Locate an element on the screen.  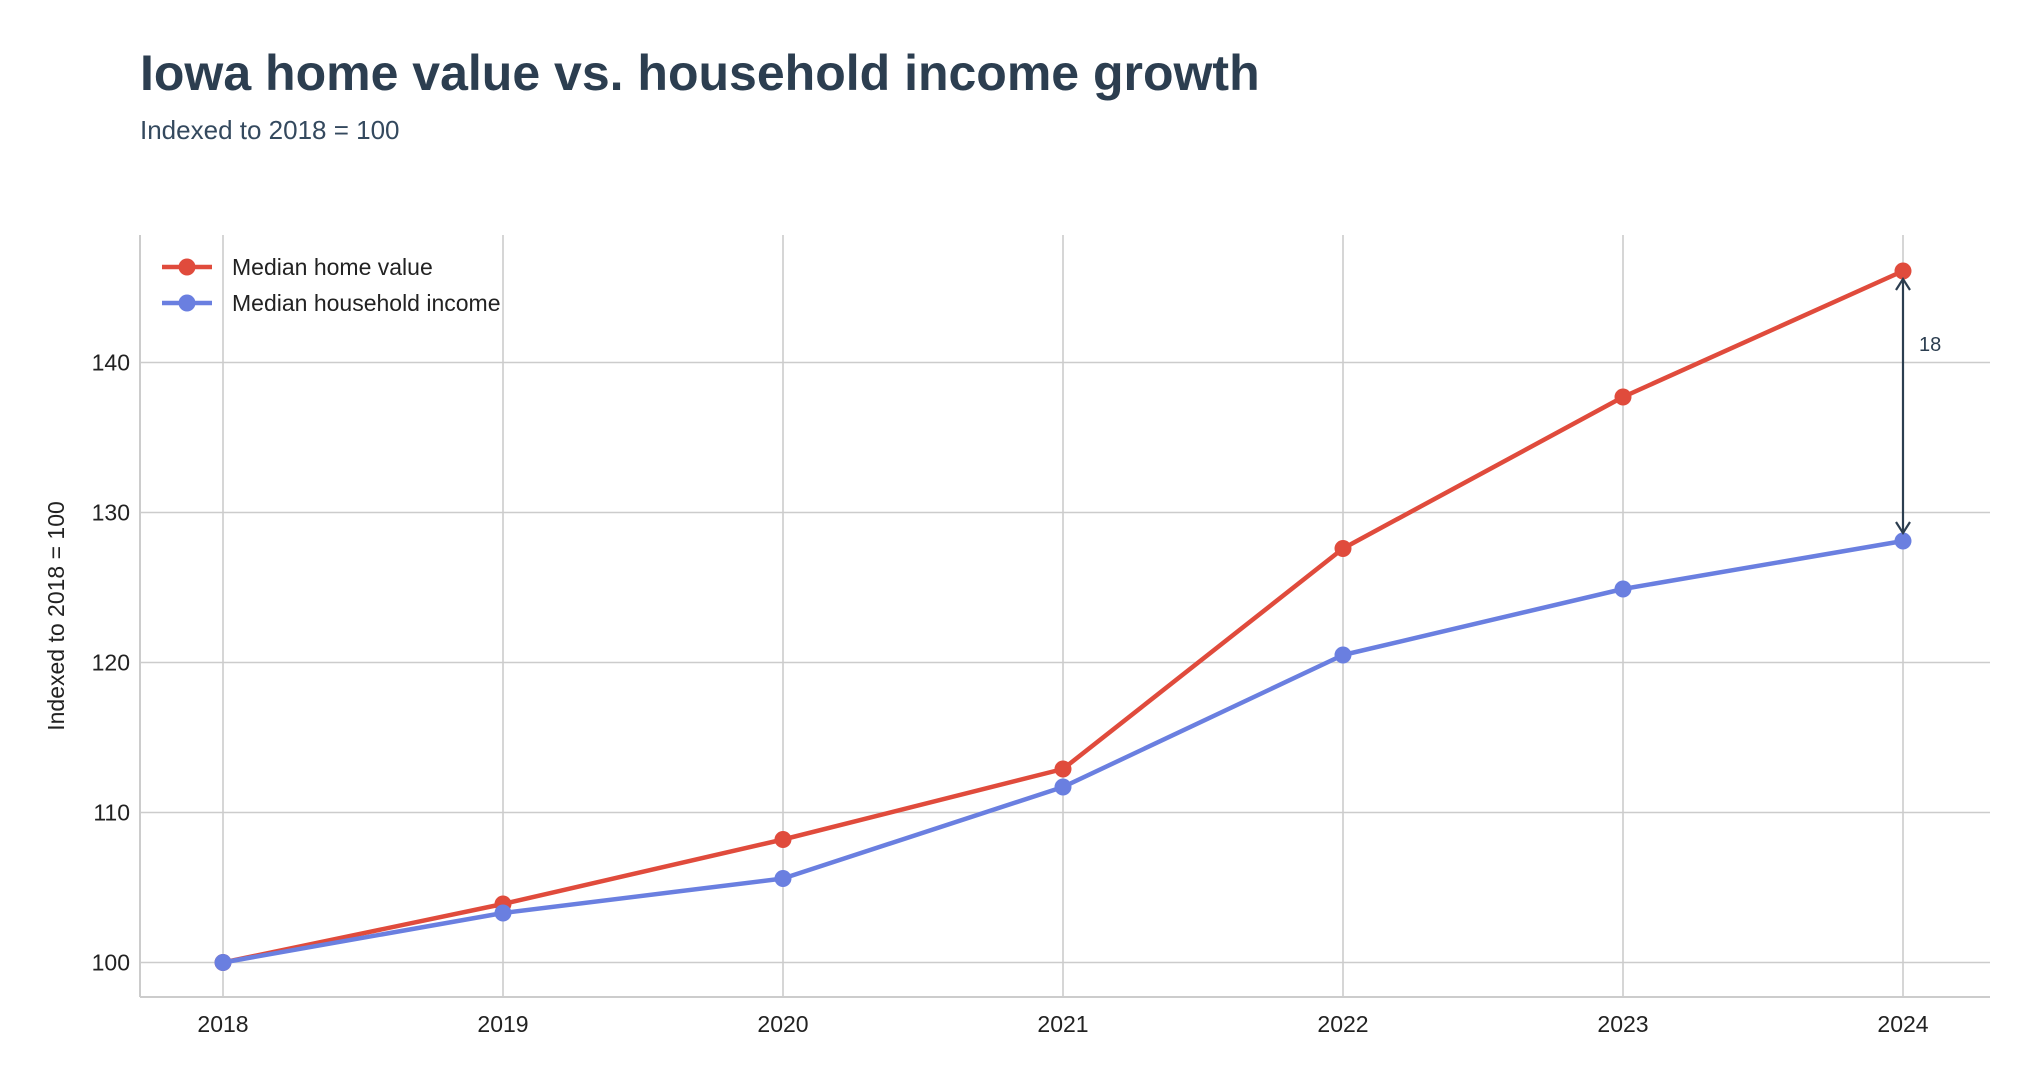
x-tick-label: 2018 is located at coordinates (222, 1024).